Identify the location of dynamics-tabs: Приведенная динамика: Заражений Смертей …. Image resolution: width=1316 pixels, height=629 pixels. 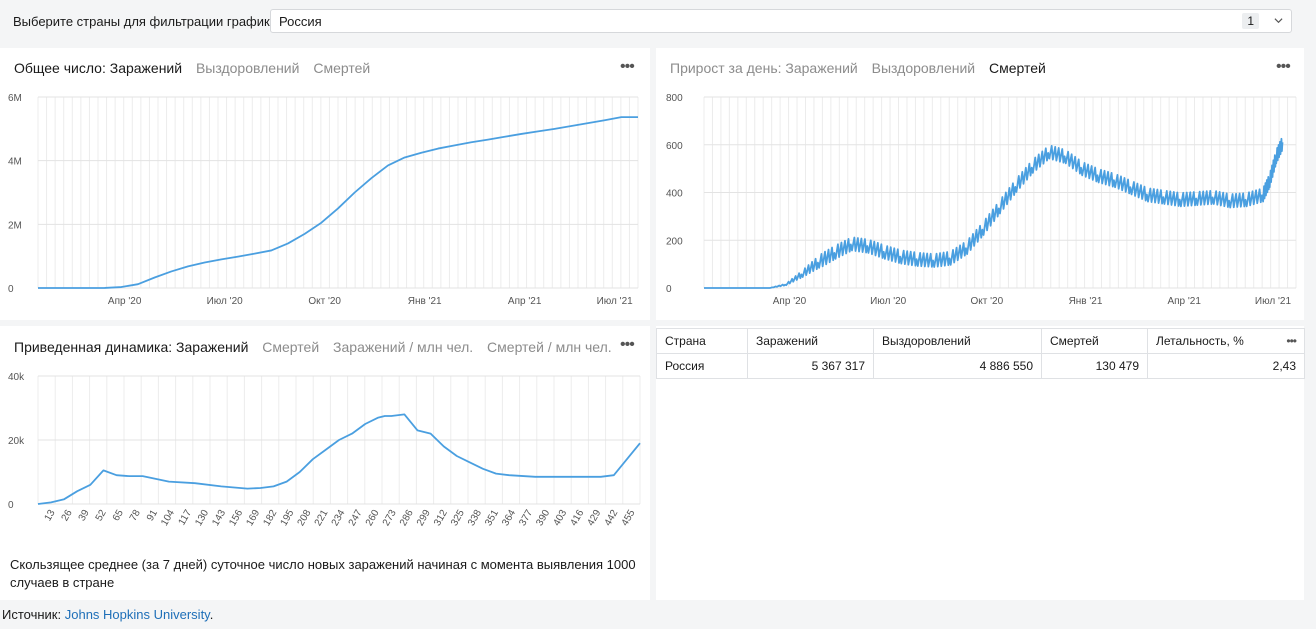
(318, 347).